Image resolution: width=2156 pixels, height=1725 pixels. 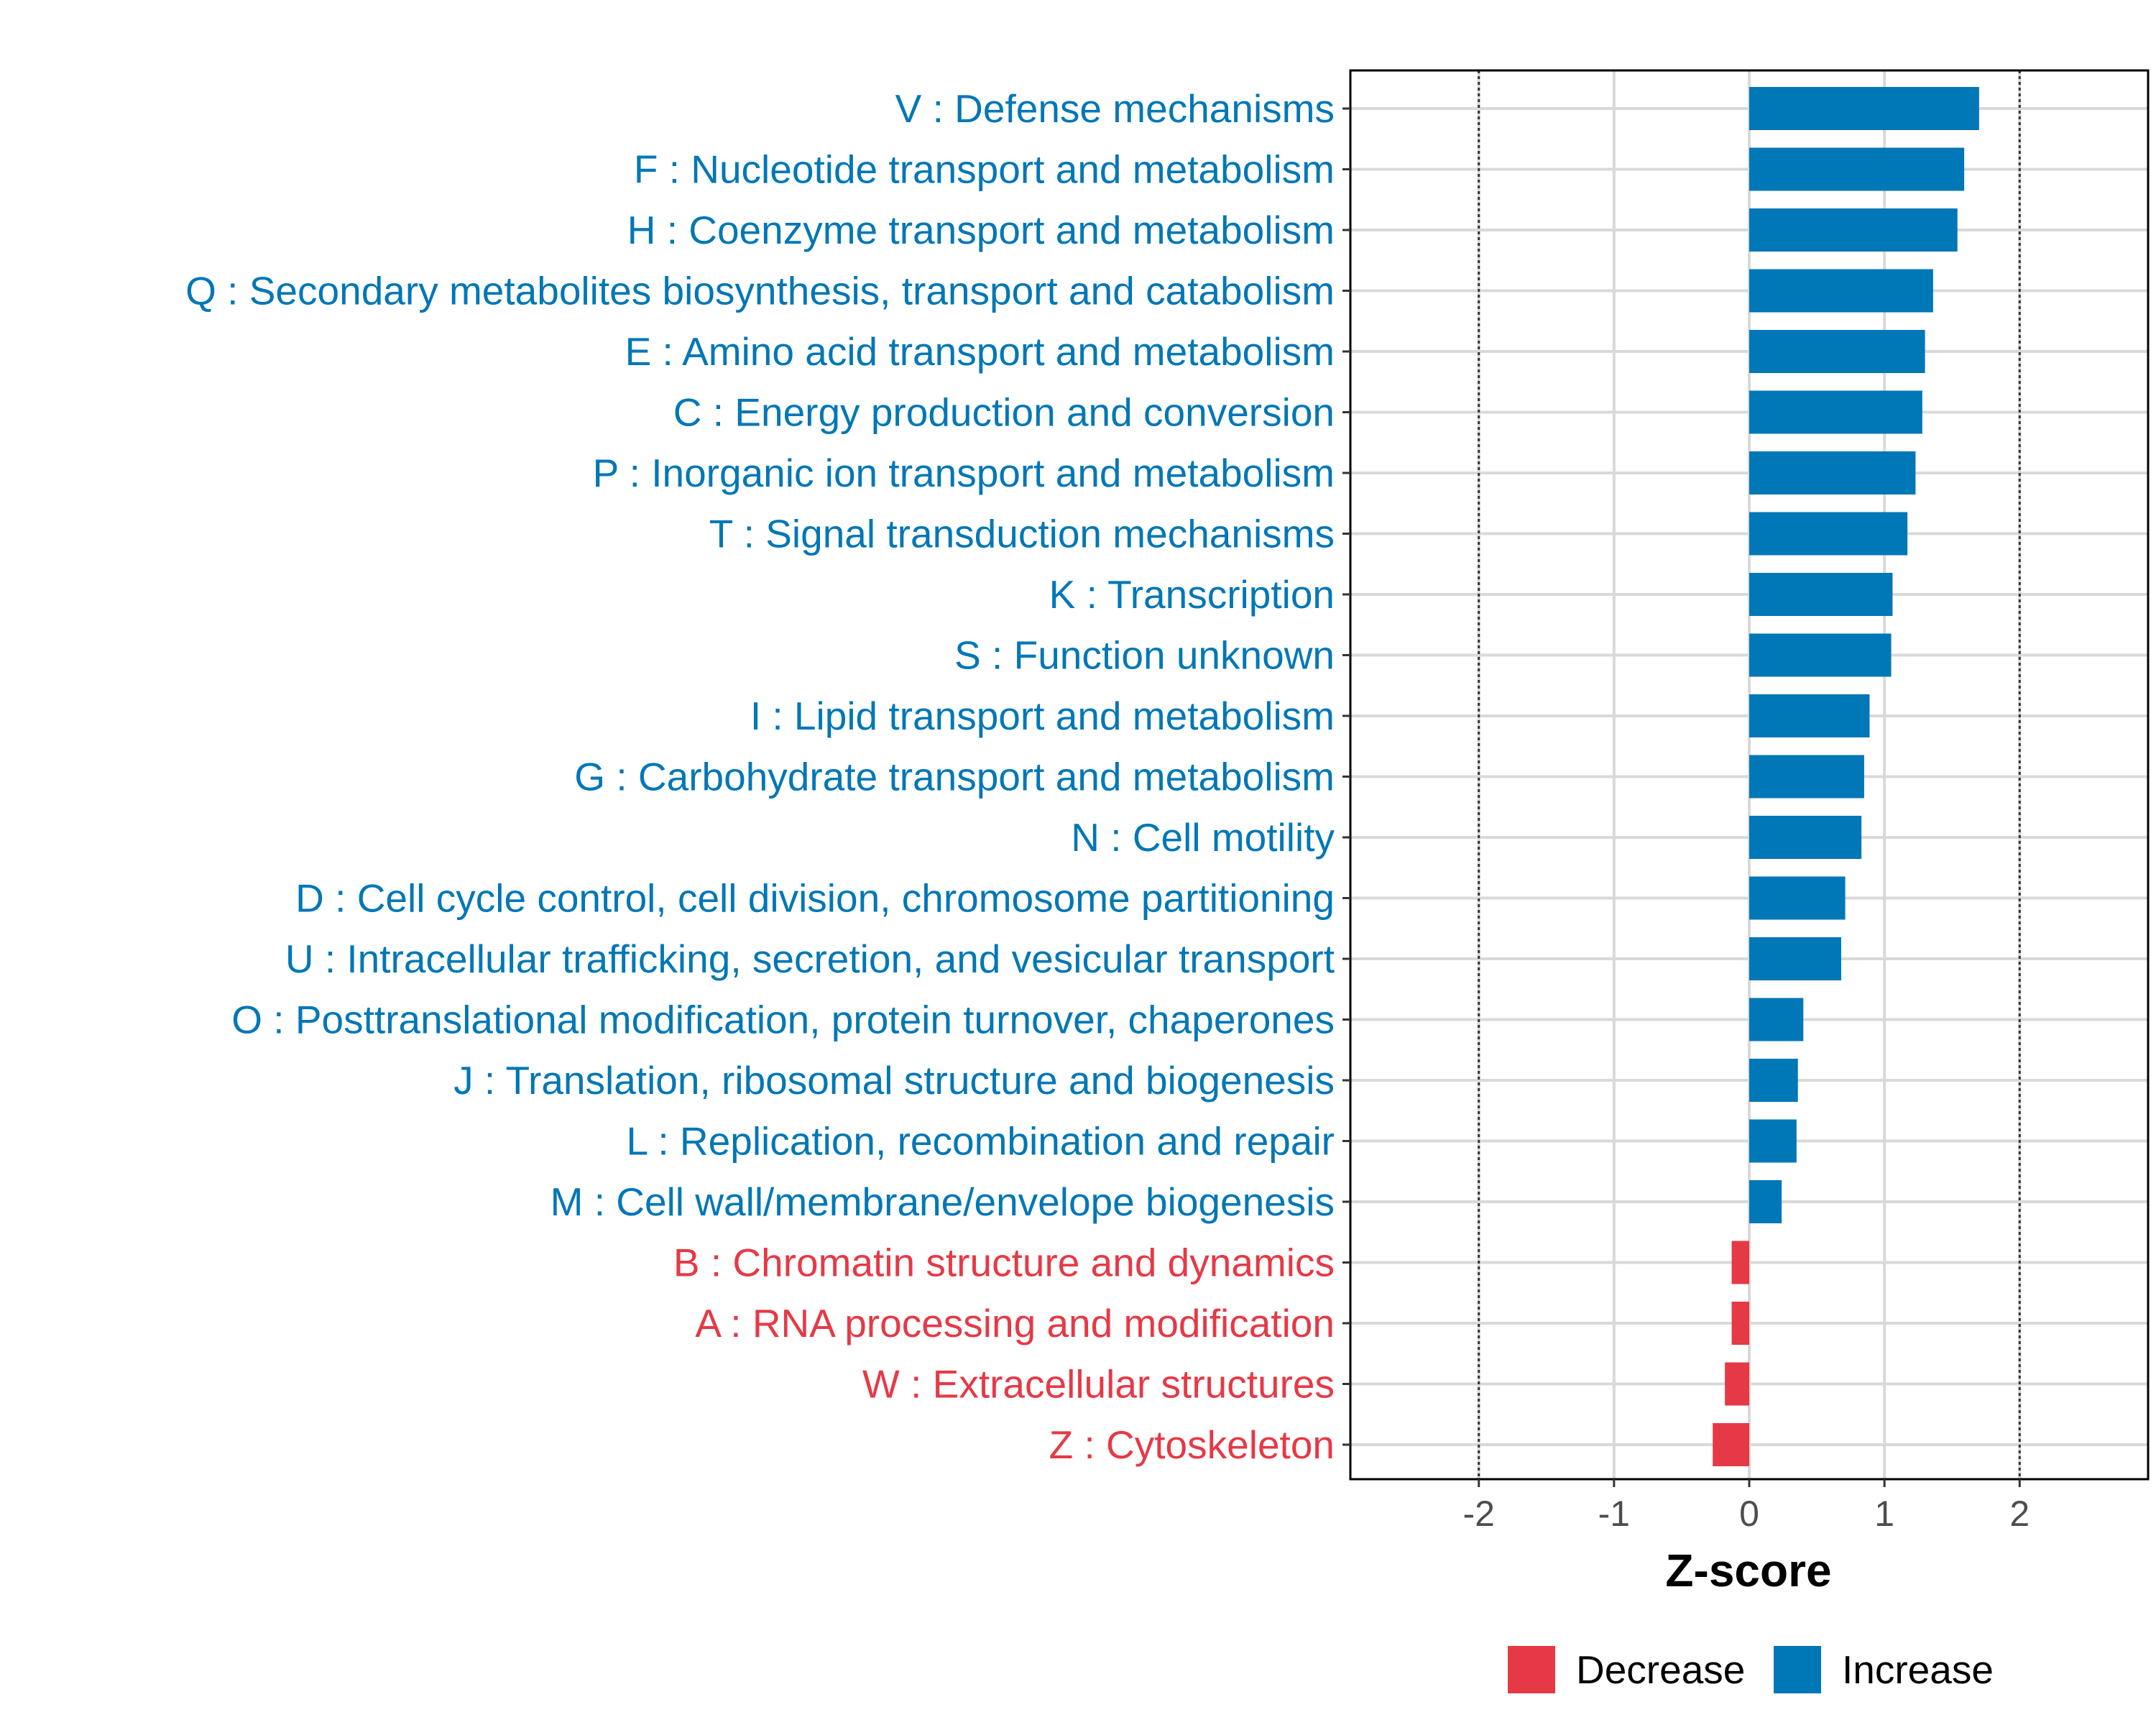 What do you see at coordinates (980, 351) in the screenshot?
I see `category-label-4: E : Amino acid transport and metabolism` at bounding box center [980, 351].